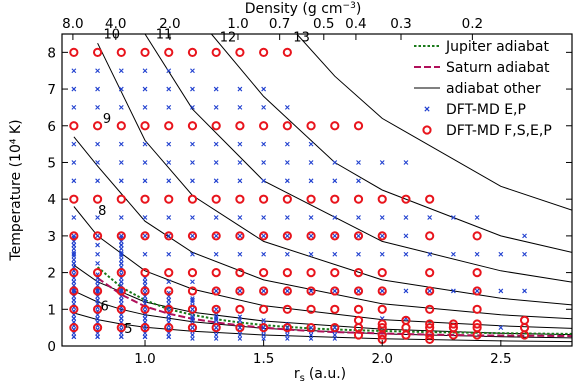  Describe the element at coordinates (263, 359) in the screenshot. I see `x-tick-label: 1.5` at that location.